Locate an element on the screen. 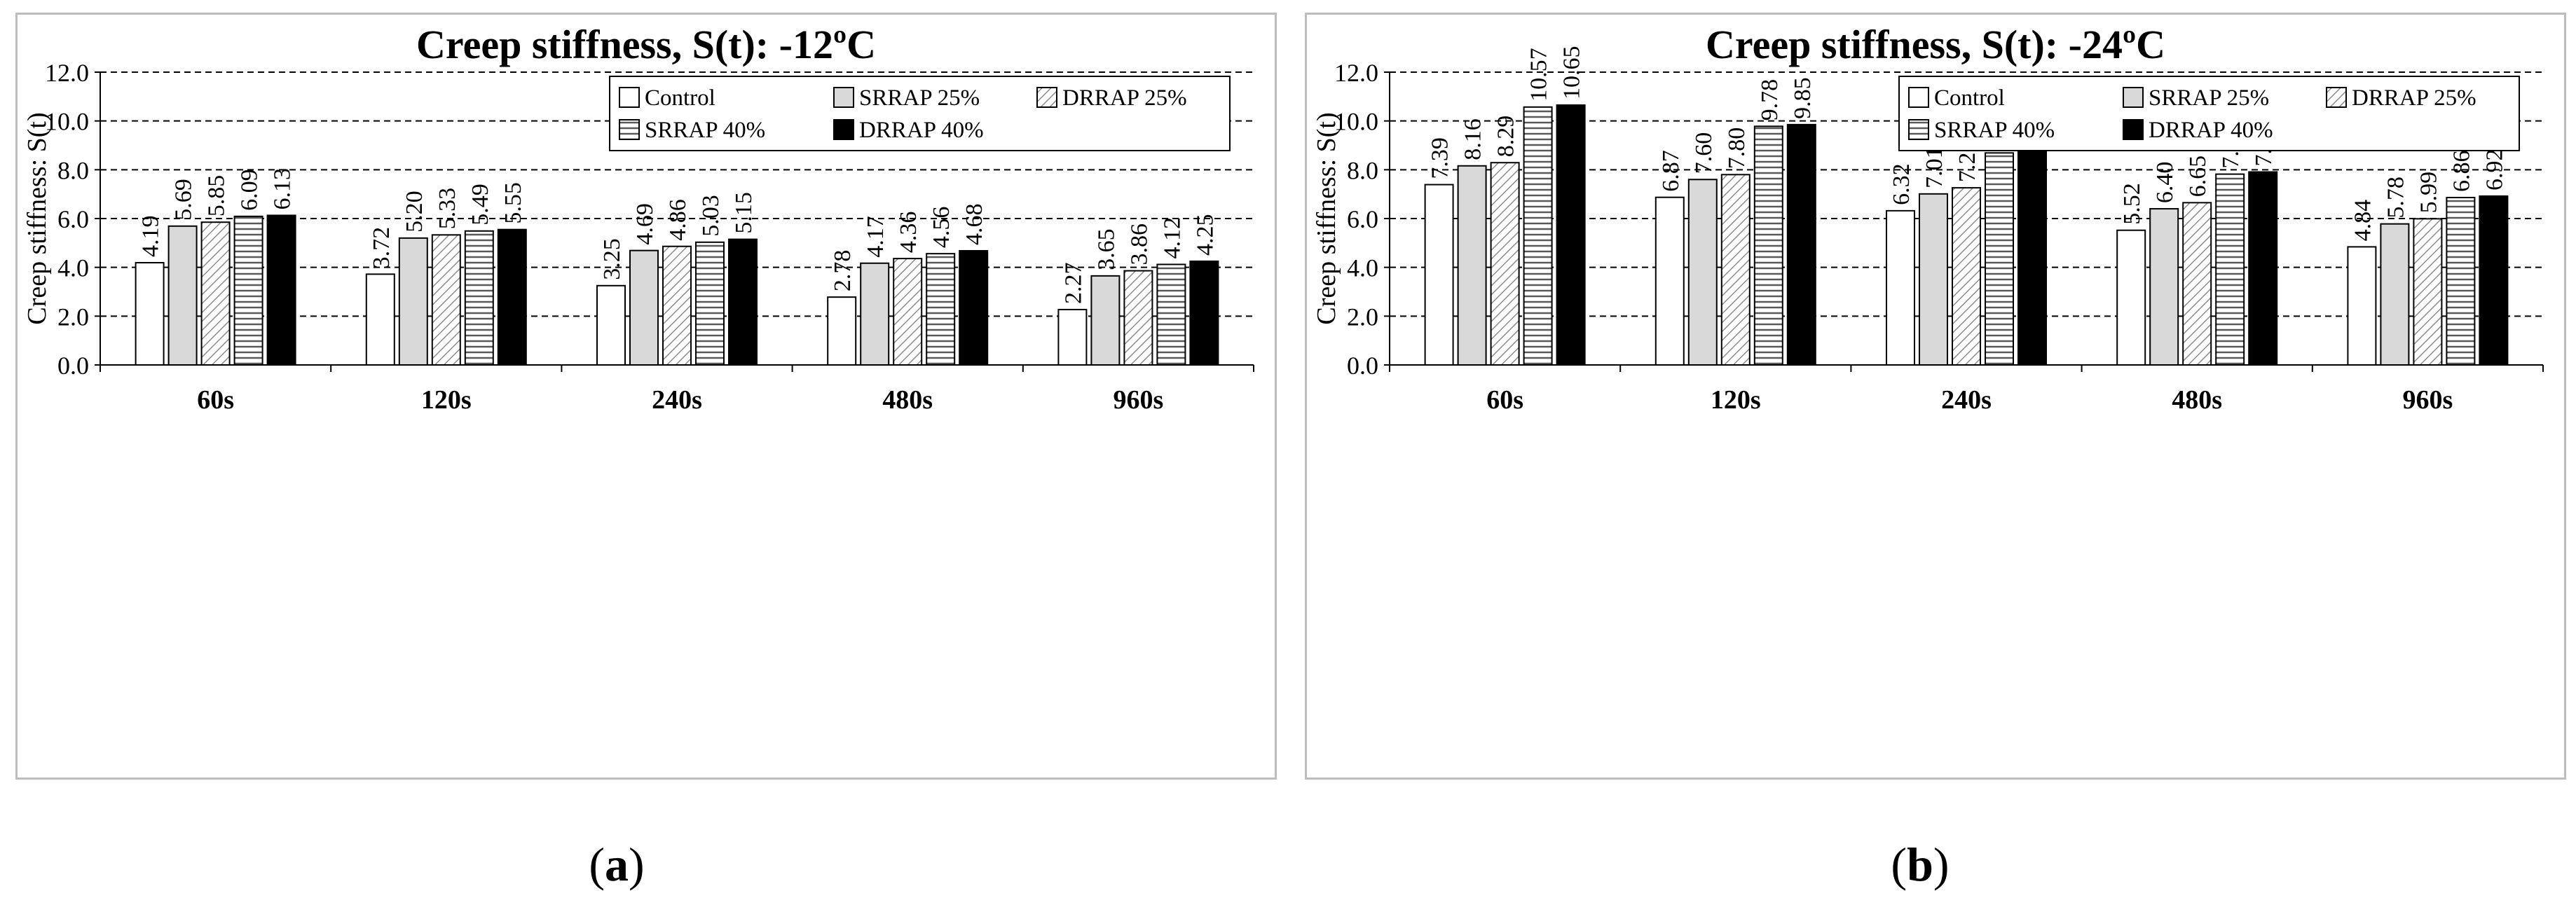 The image size is (2576, 912). y-tick-label: 4.0 is located at coordinates (1363, 268).